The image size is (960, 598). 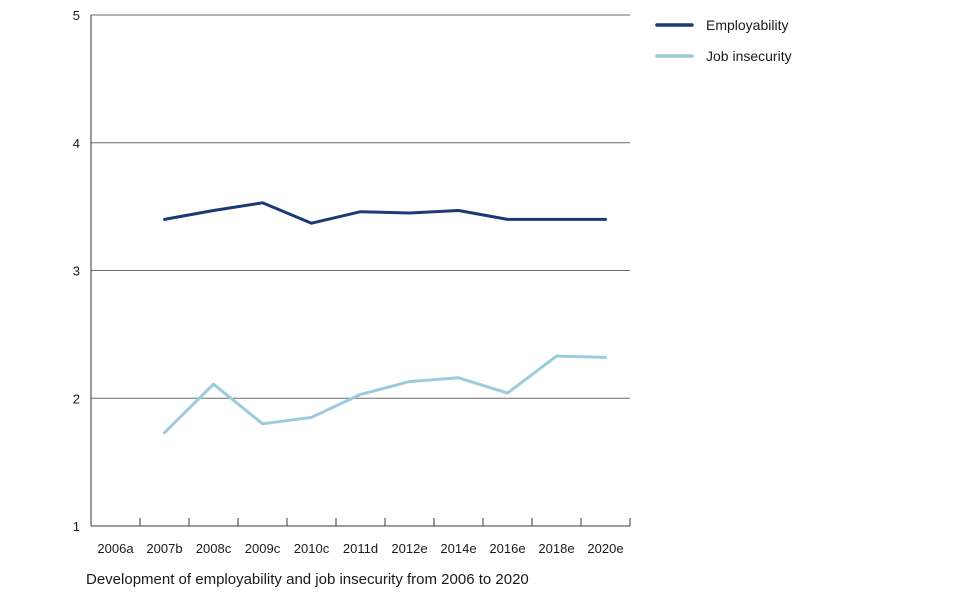 I want to click on series-line-employability, so click(x=385, y=213).